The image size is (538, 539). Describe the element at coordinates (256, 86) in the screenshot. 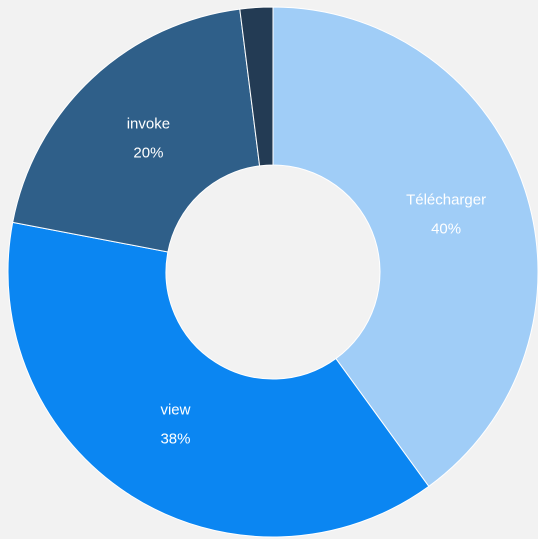

I see `donut-slice` at that location.